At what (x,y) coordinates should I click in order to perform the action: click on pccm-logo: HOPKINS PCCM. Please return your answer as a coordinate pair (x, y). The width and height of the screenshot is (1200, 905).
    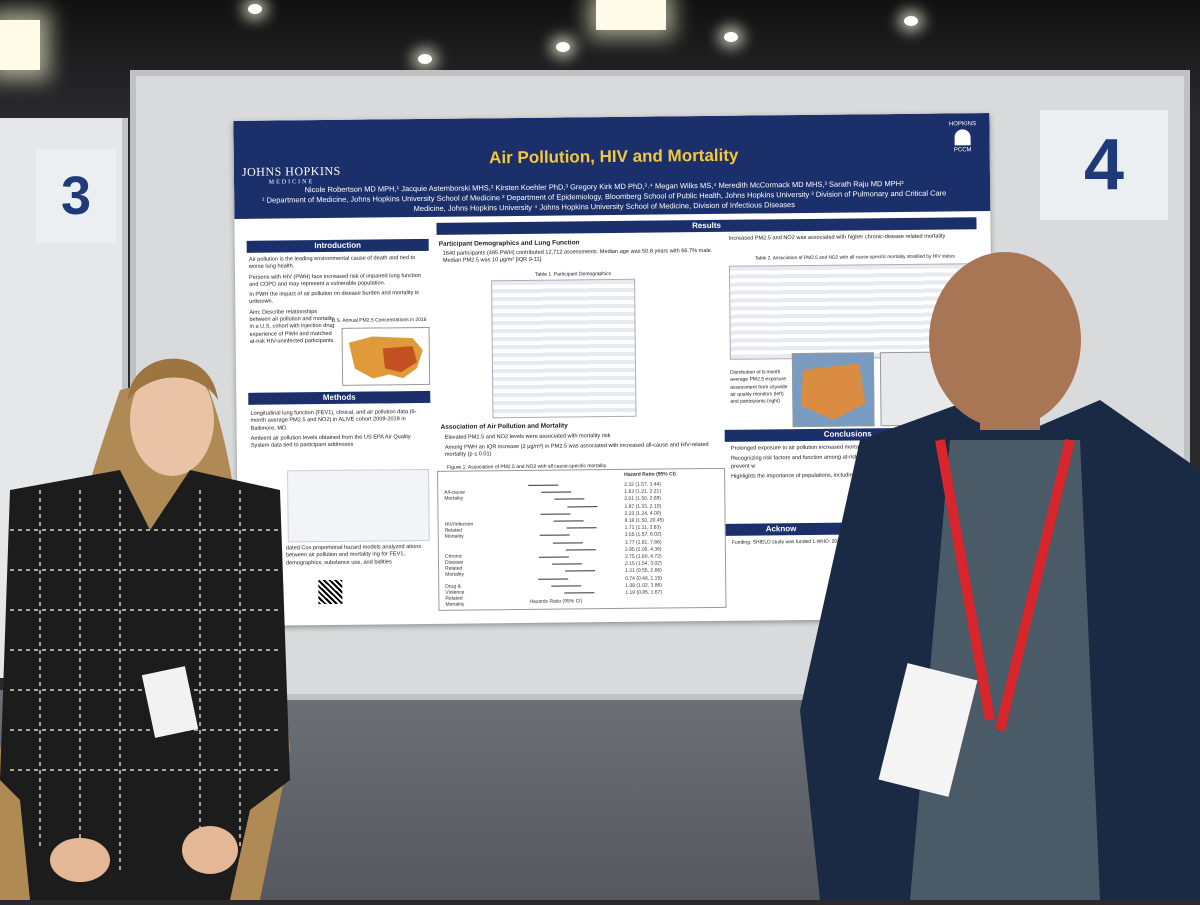
    Looking at the image, I should click on (962, 141).